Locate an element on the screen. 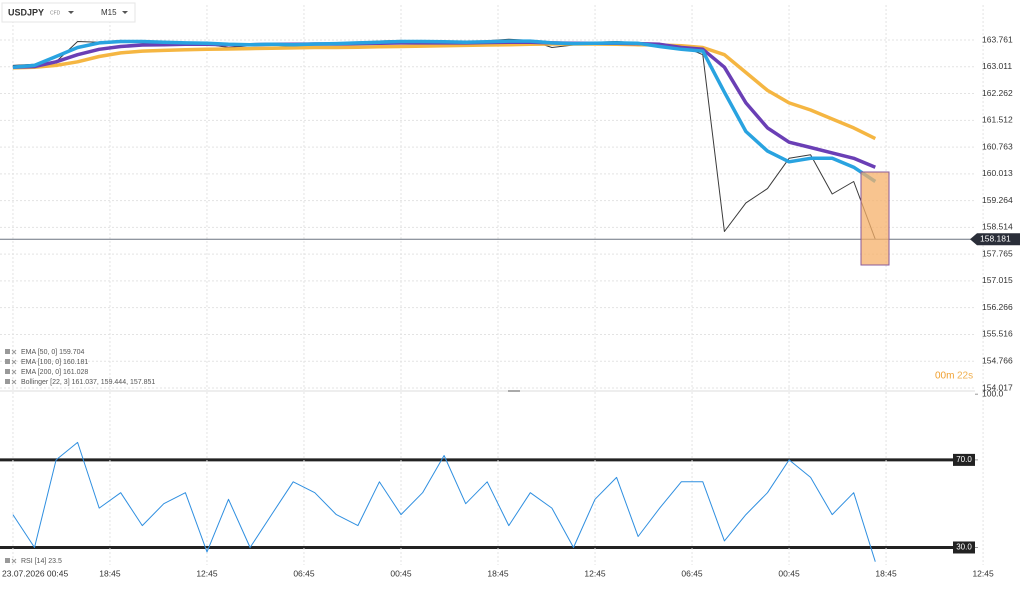 This screenshot has width=1024, height=590. x-tick-label: 23.07.2026 00:45 is located at coordinates (35, 573).